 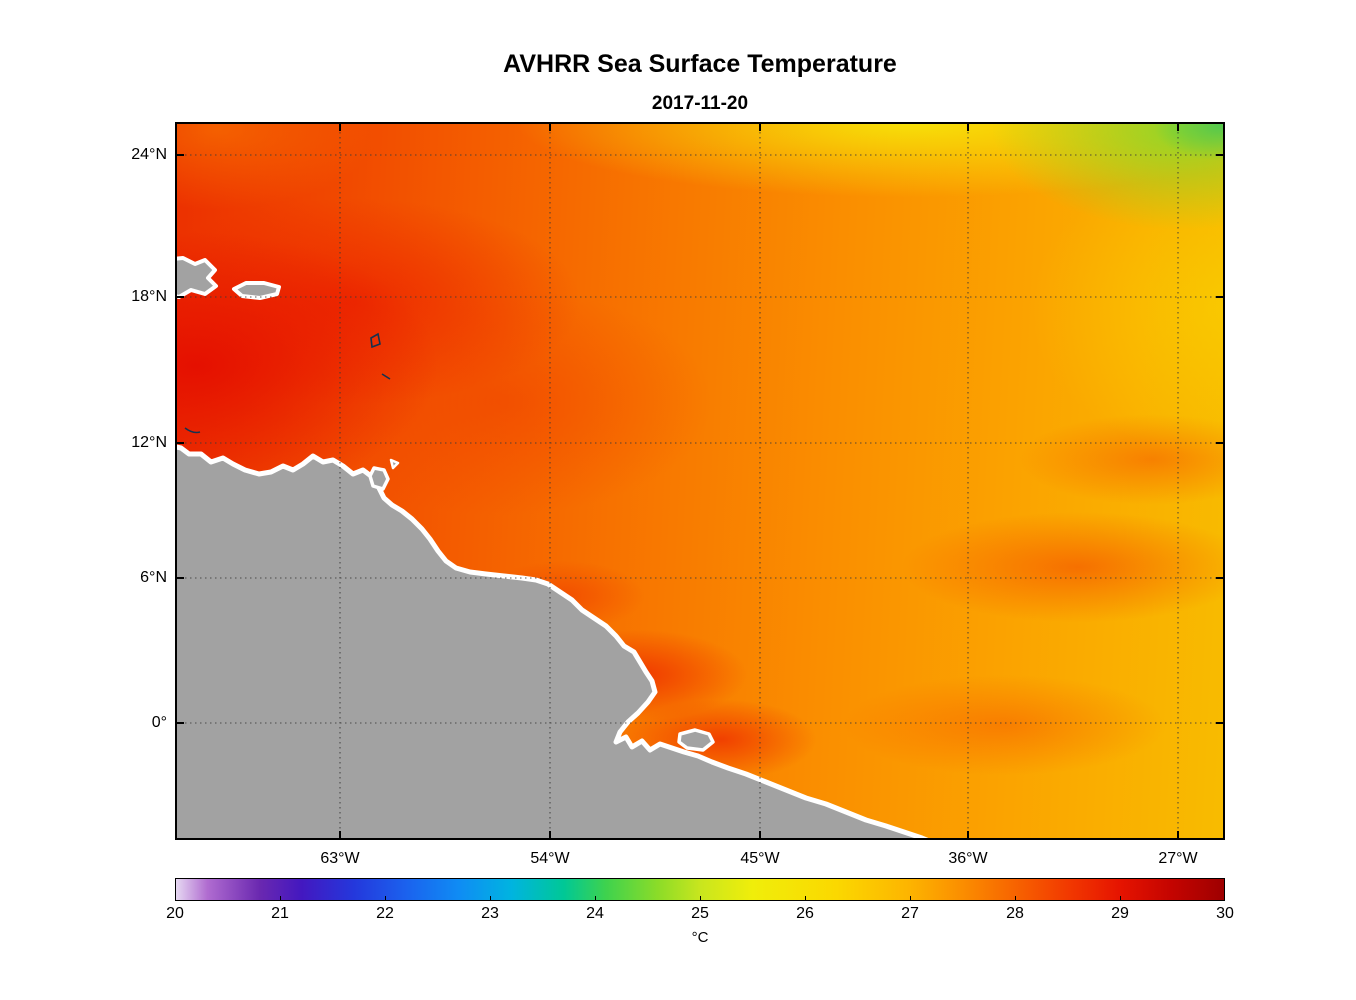 I want to click on y-tick-label-6n: 6°N, so click(x=153, y=577).